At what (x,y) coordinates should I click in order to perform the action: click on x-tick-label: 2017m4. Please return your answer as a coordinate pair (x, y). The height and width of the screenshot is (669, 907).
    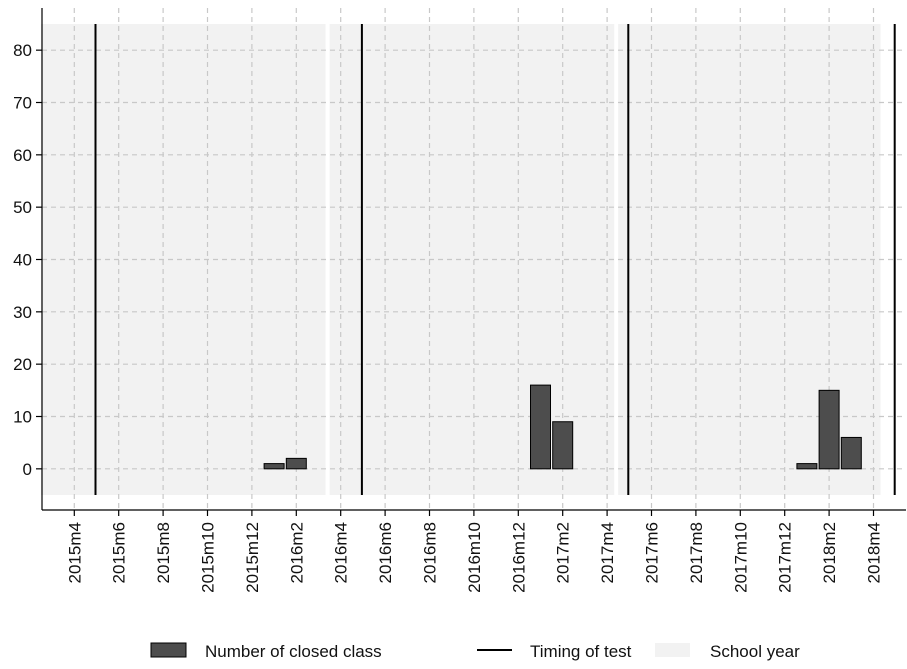
    Looking at the image, I should click on (607, 552).